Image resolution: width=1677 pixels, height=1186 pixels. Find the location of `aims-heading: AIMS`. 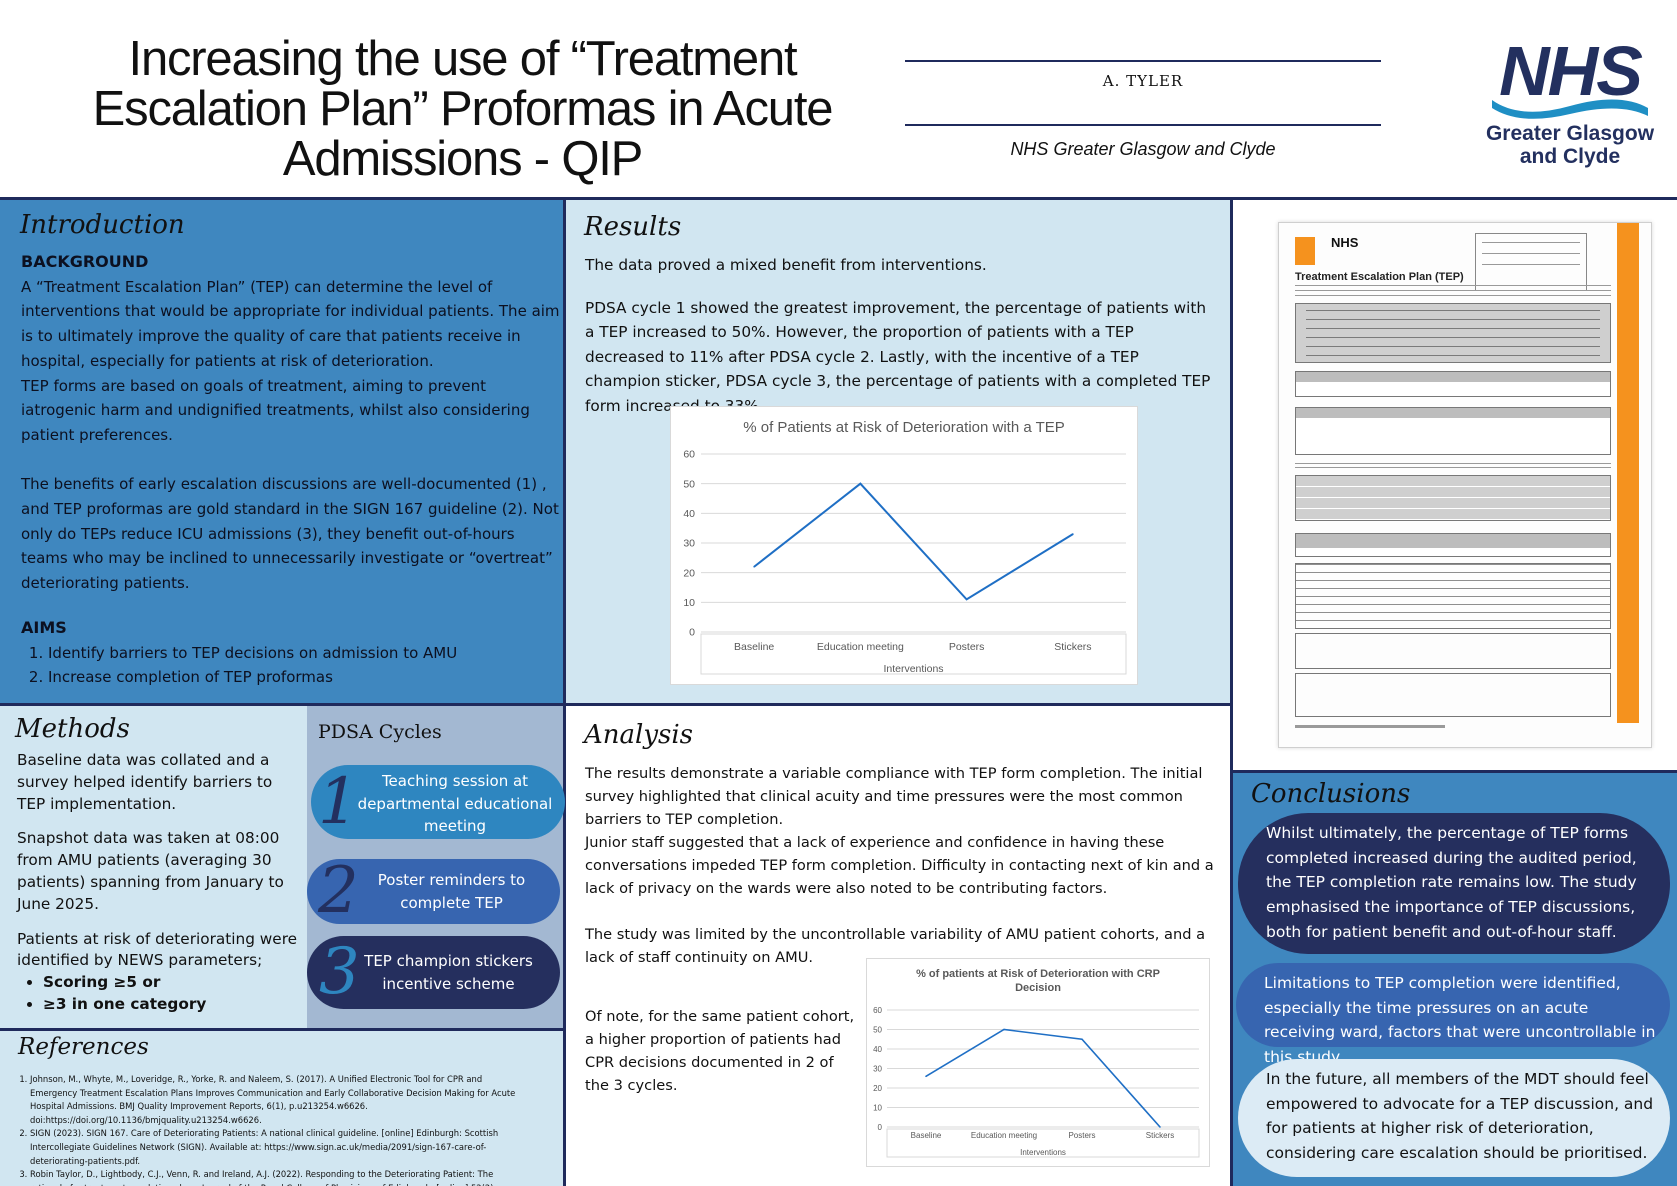

aims-heading: AIMS is located at coordinates (44, 627).